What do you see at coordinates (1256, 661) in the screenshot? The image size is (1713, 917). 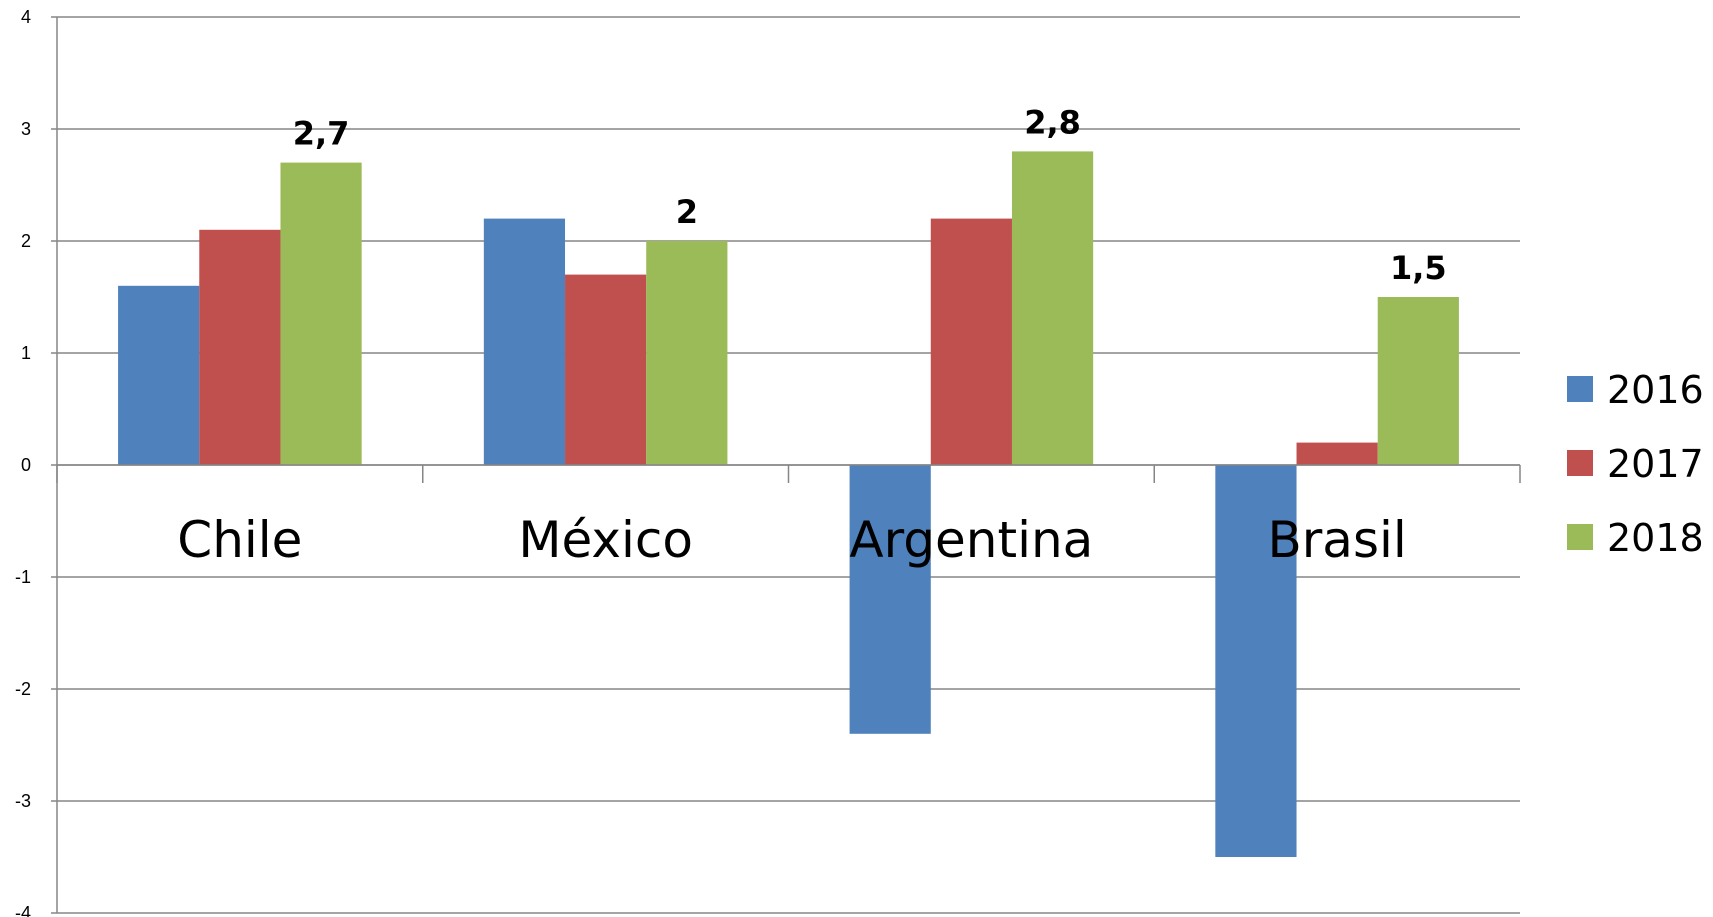 I see `bar-2016-brasil` at bounding box center [1256, 661].